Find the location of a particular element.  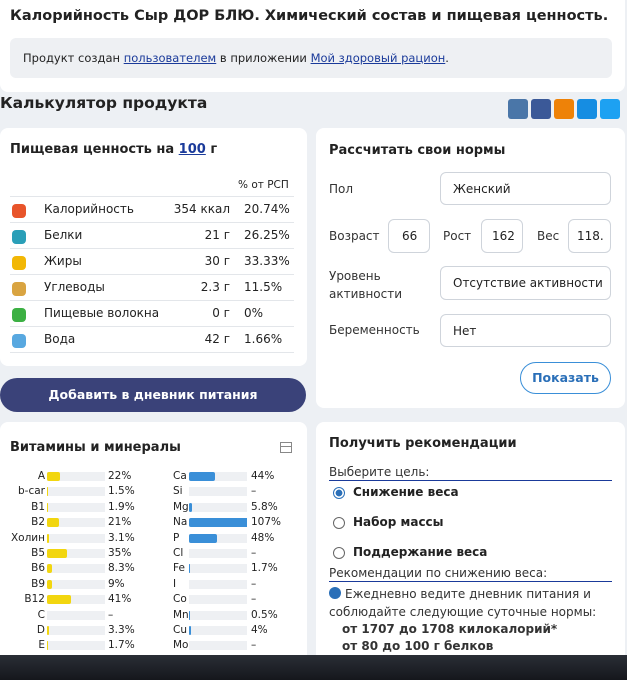

table-view-icon is located at coordinates (286, 447).